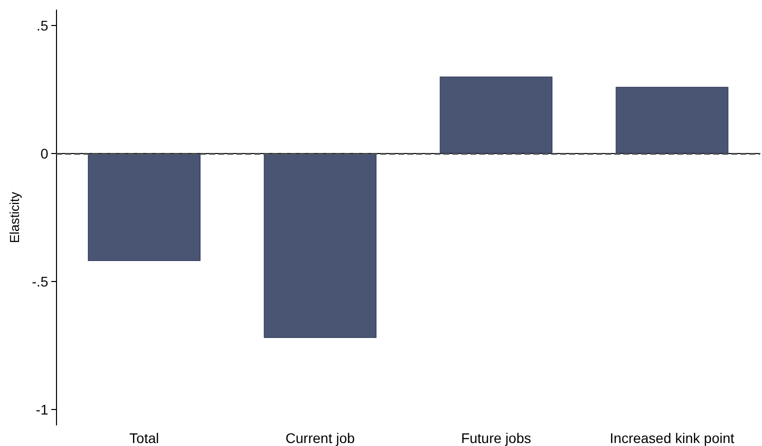 The width and height of the screenshot is (762, 446). What do you see at coordinates (672, 438) in the screenshot?
I see `x-tick-label: Increased kink point` at bounding box center [672, 438].